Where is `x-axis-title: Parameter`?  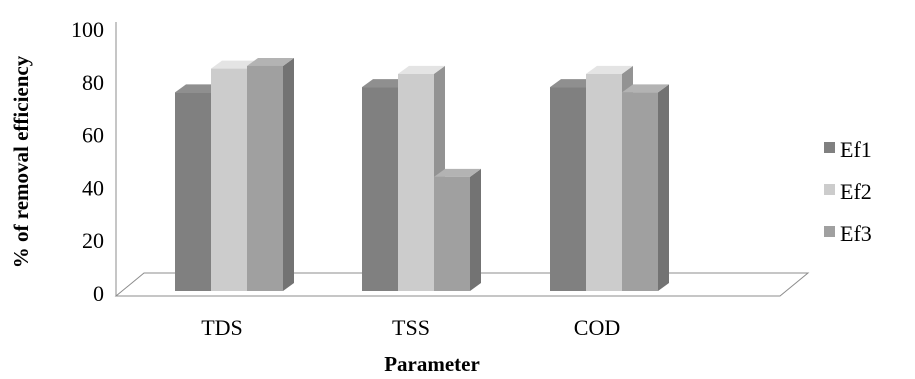
x-axis-title: Parameter is located at coordinates (432, 364).